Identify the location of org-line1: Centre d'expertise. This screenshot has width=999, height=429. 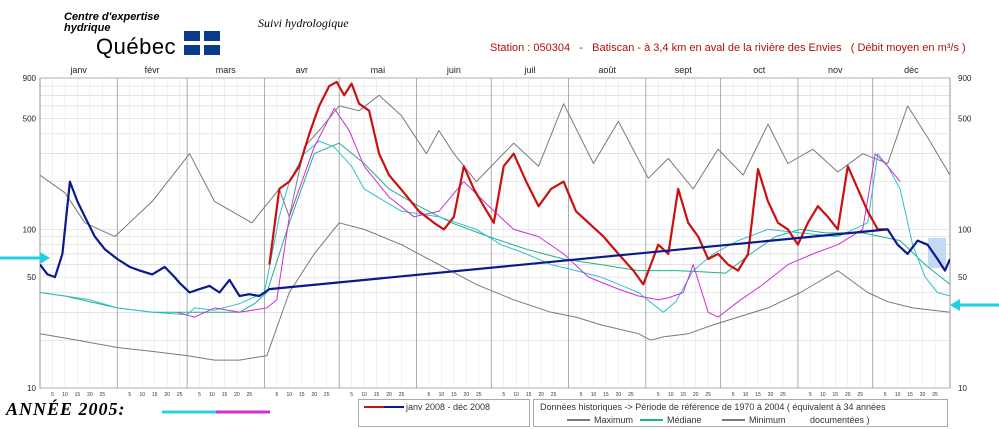
(112, 17).